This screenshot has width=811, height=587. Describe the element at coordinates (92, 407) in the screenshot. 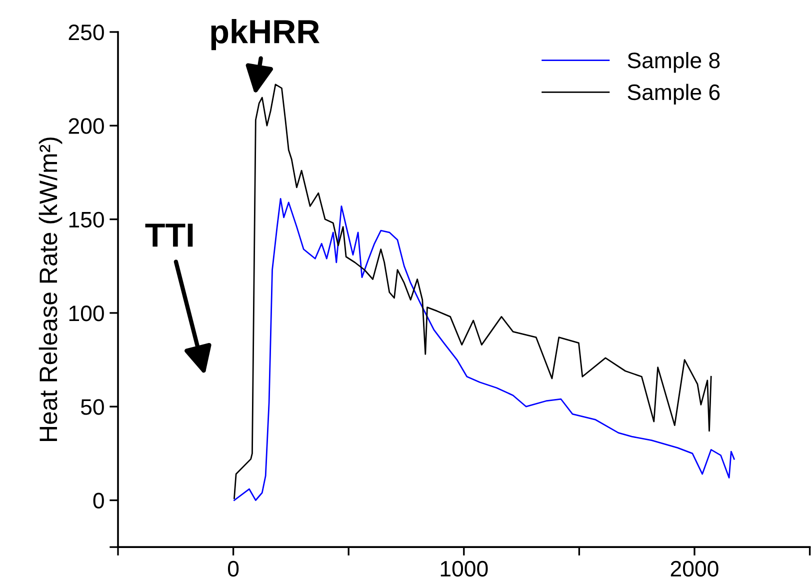

I see `y-tick-label: 50` at that location.